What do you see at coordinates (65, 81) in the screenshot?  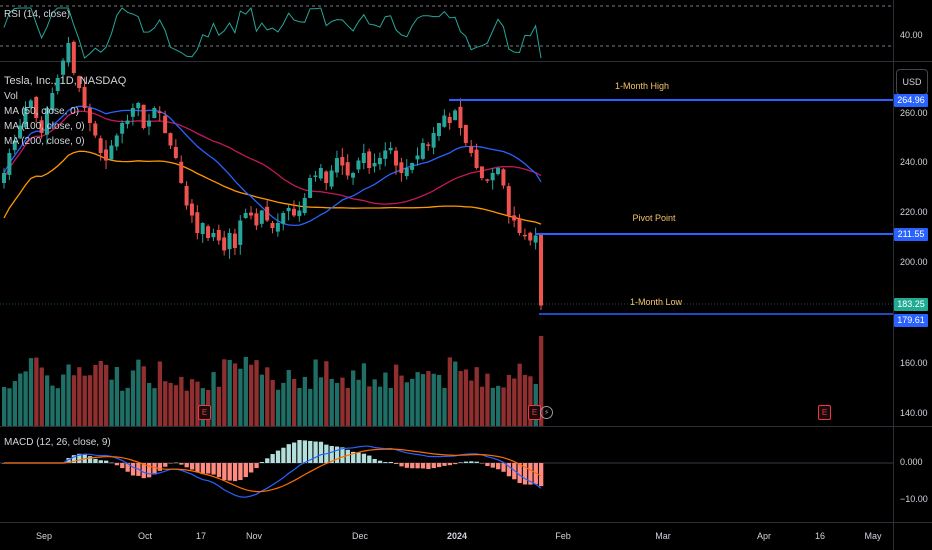 I see `symbol-title: Tesla, Inc., 1D, NASDAQ` at bounding box center [65, 81].